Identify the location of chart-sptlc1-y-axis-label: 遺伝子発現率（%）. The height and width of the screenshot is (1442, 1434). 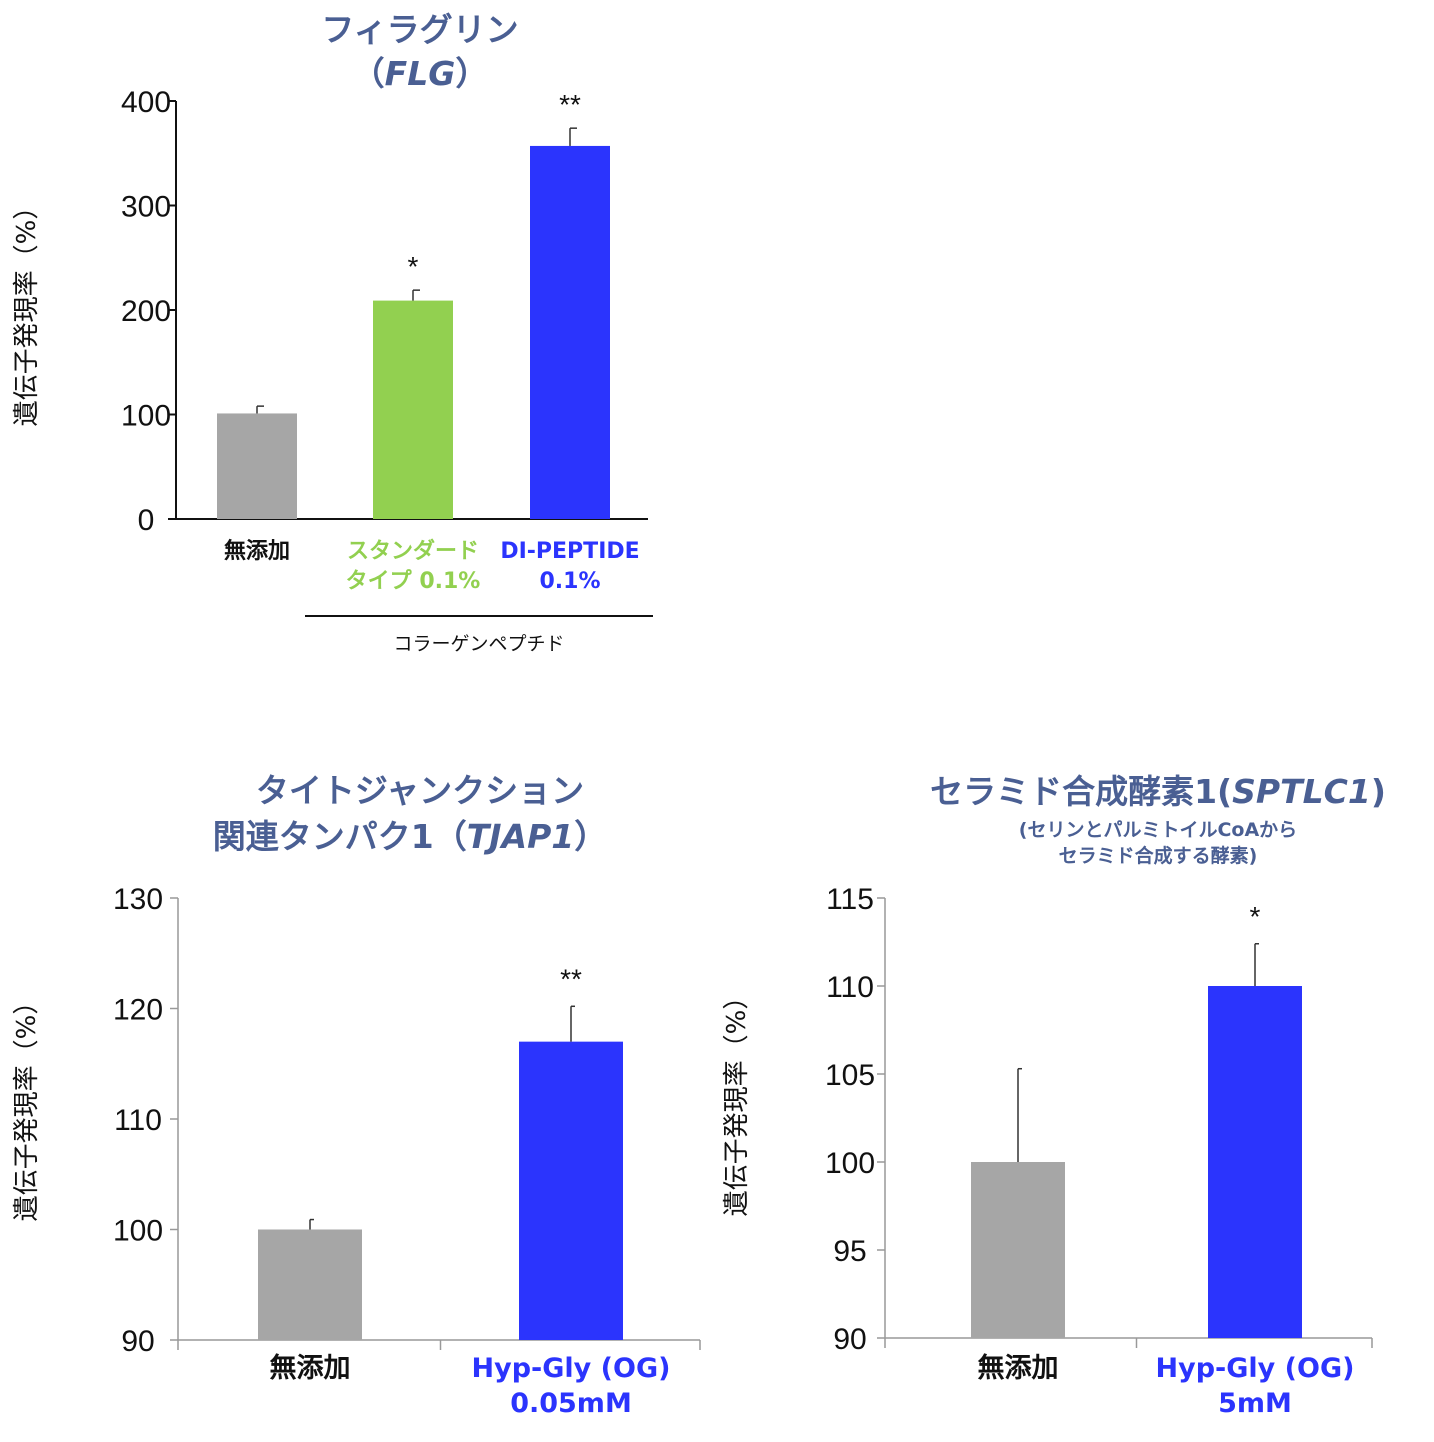
(737, 1100).